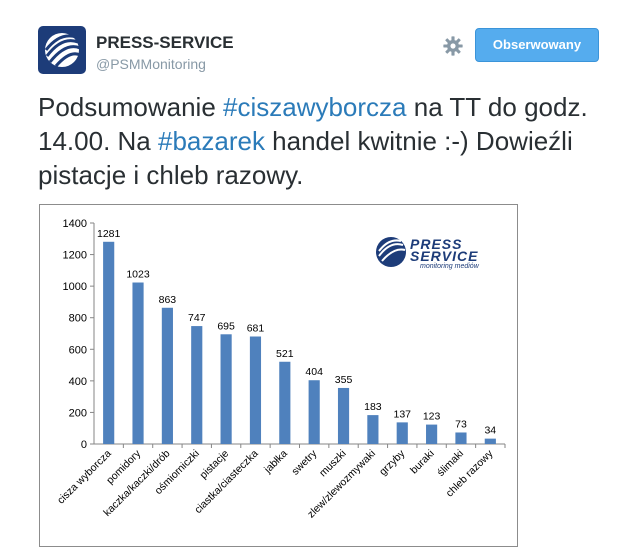 The height and width of the screenshot is (560, 624). What do you see at coordinates (78, 350) in the screenshot?
I see `y-tick-label: 600` at bounding box center [78, 350].